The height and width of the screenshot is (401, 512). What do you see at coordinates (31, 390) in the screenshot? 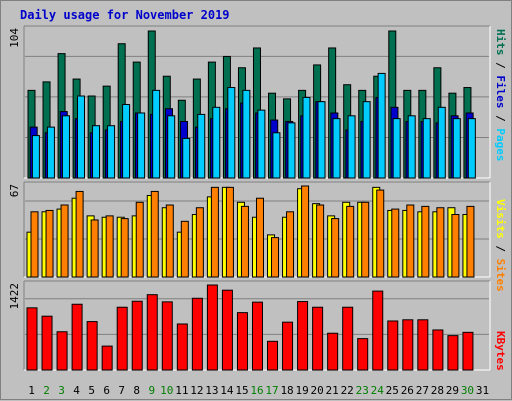
I see `x-tick-label: 1` at bounding box center [31, 390].